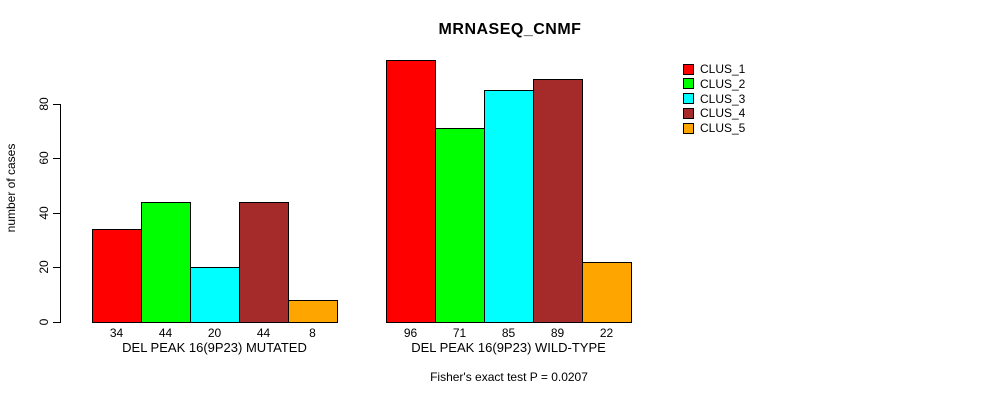 Image resolution: width=990 pixels, height=400 pixels. Describe the element at coordinates (312, 333) in the screenshot. I see `bar-value-label: 8` at that location.